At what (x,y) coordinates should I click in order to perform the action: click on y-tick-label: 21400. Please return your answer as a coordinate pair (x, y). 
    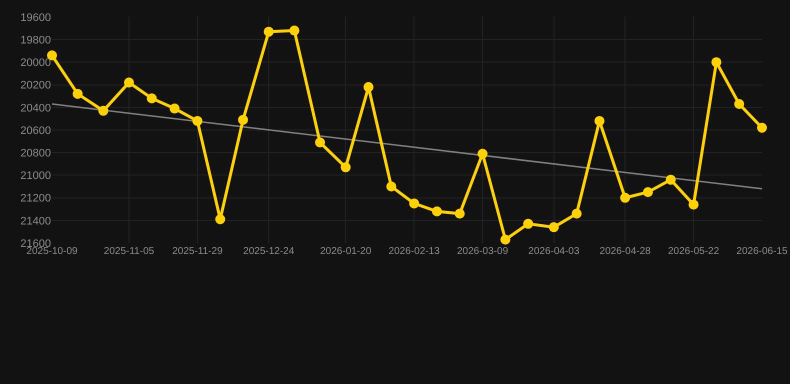
    Looking at the image, I should click on (35, 221).